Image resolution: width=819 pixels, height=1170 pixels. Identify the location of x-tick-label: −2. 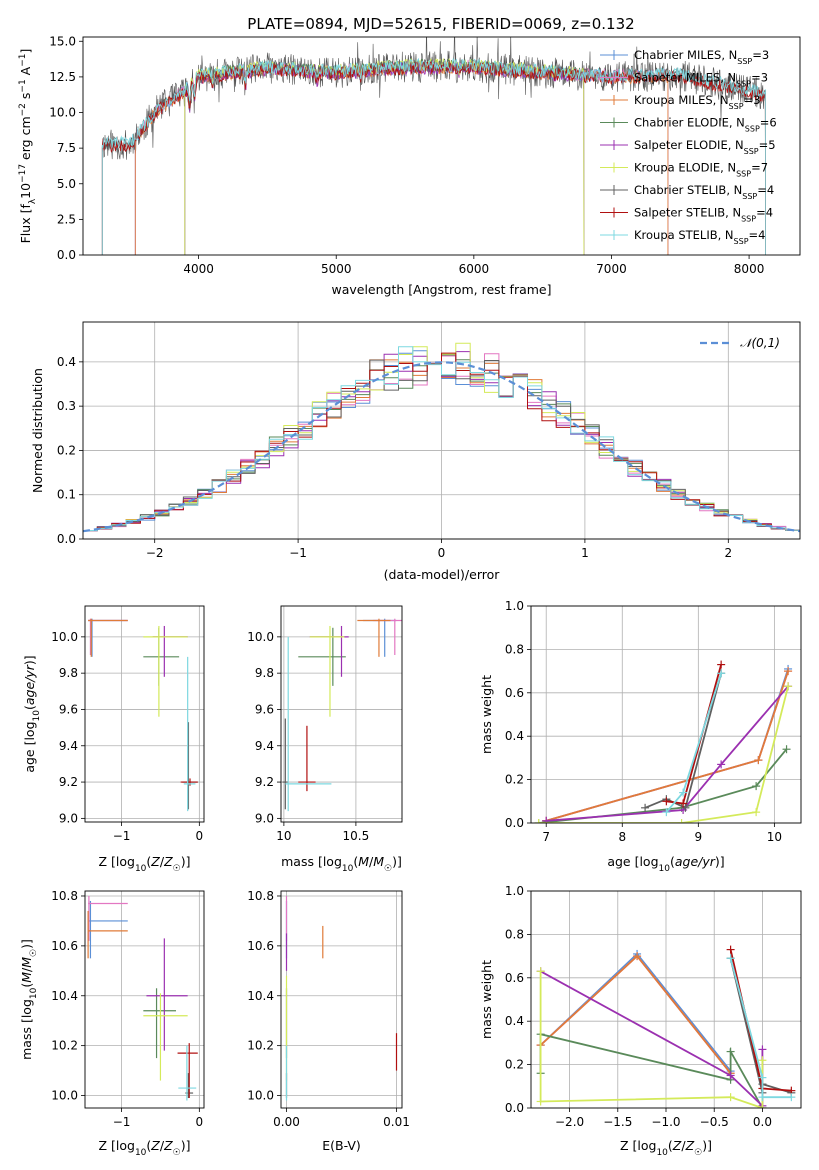
(155, 553).